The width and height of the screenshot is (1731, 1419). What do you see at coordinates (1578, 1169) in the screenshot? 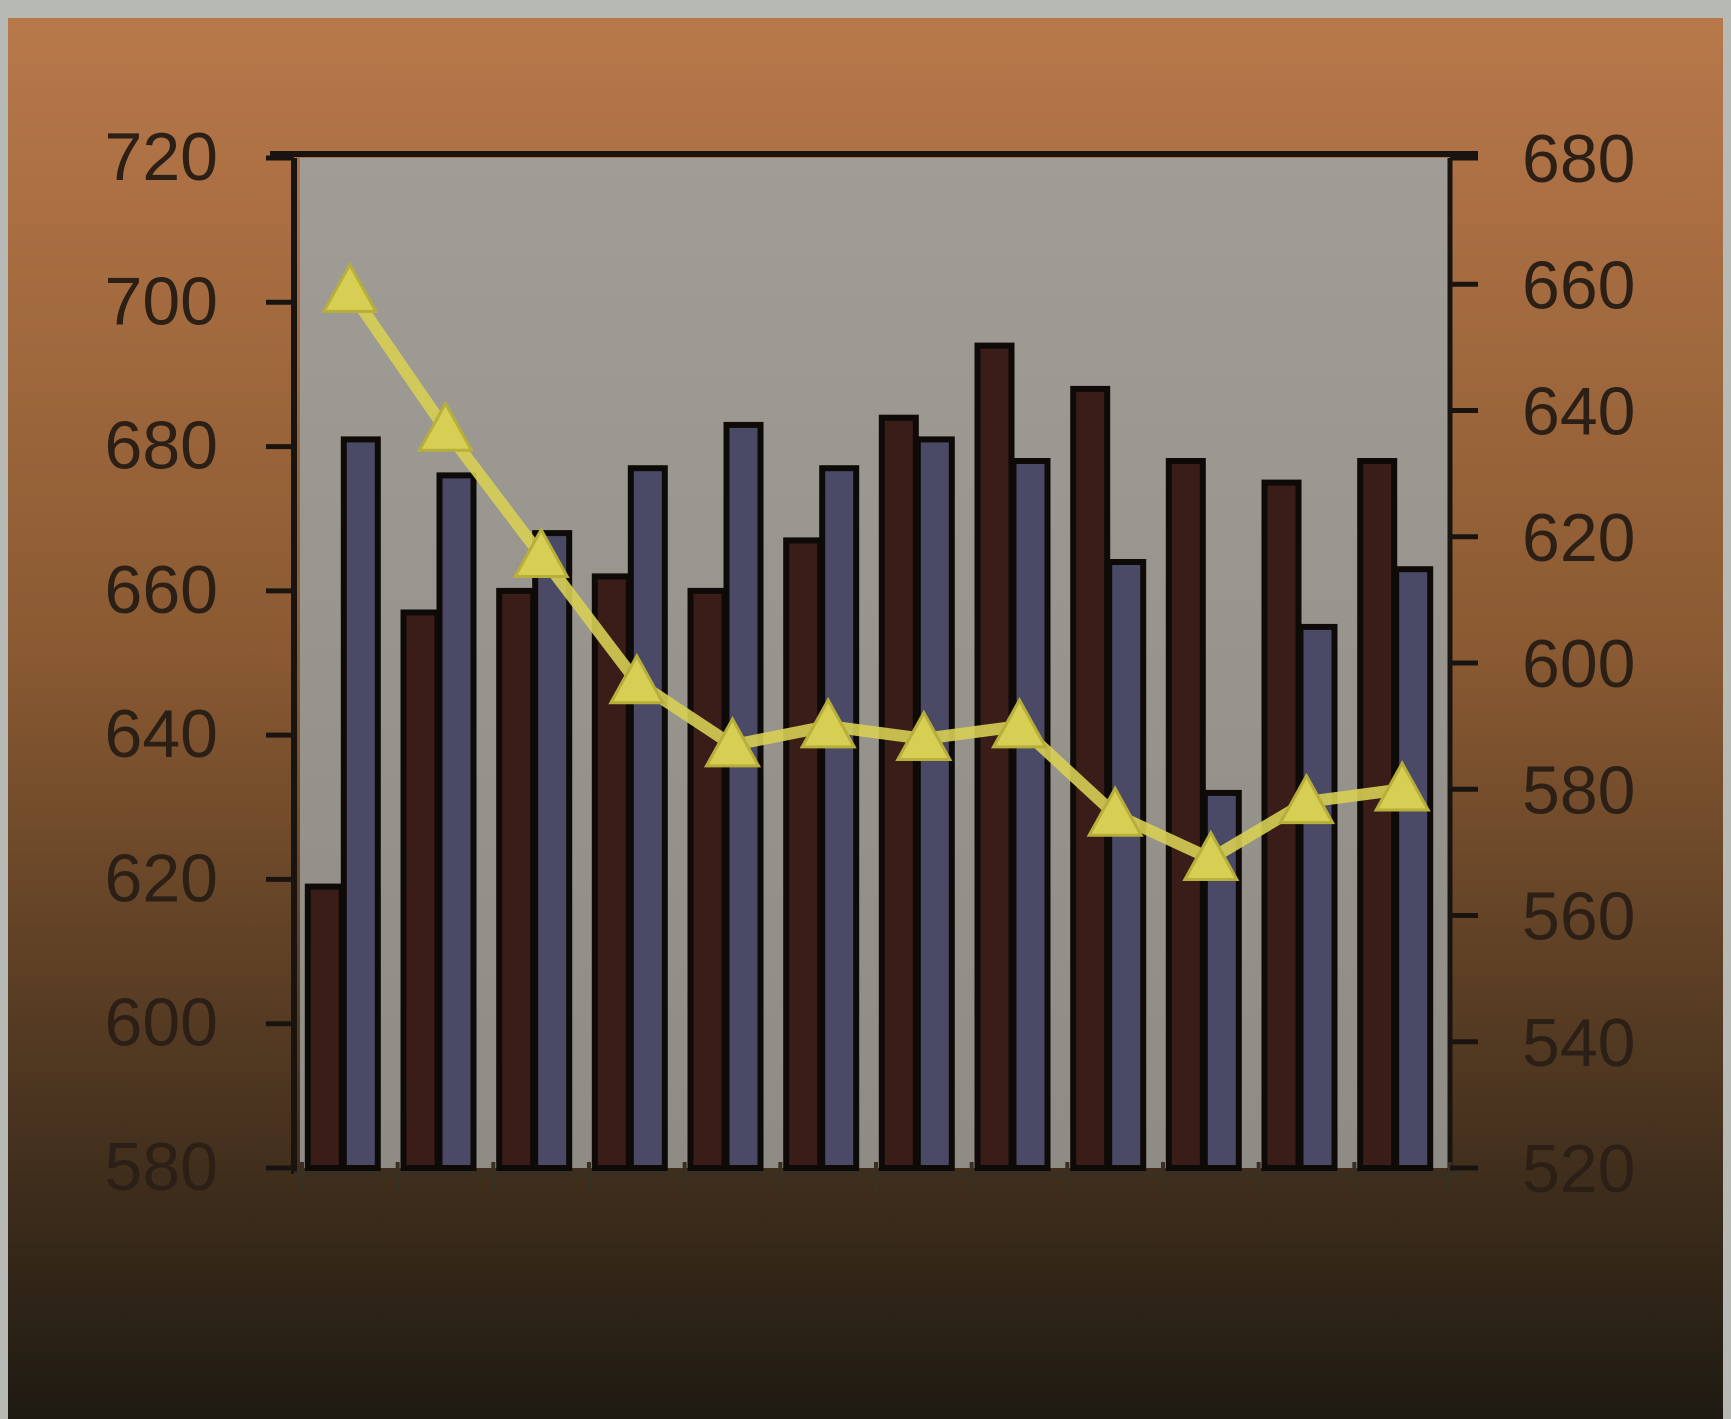
I see `y-right-tick-label-8: 520` at bounding box center [1578, 1169].